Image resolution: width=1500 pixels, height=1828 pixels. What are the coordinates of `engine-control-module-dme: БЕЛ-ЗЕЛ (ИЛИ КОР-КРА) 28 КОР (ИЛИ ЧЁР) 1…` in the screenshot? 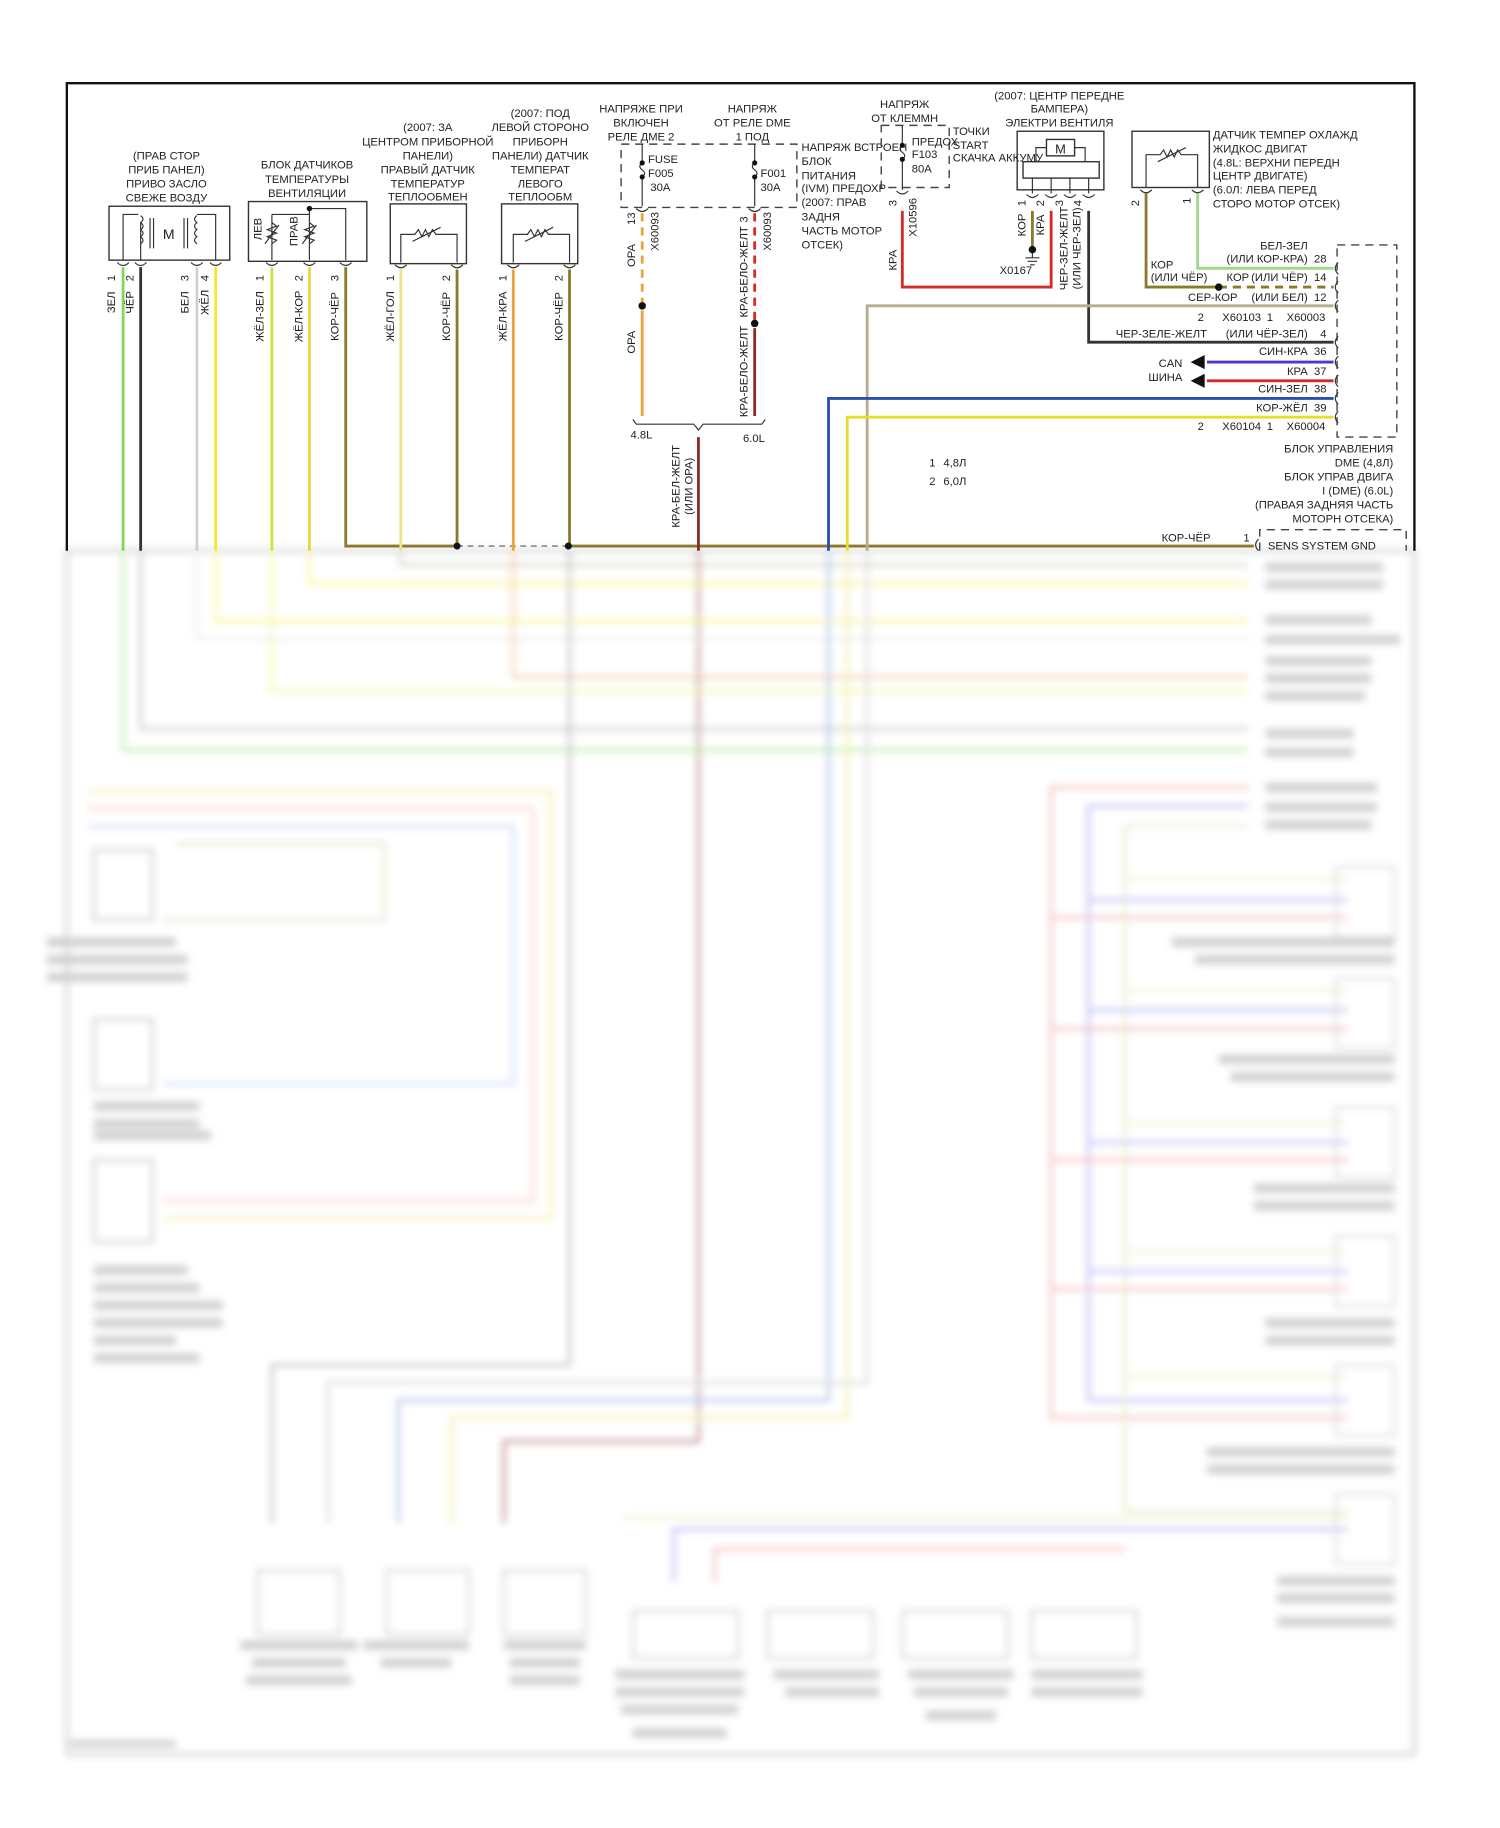 It's located at (1257, 383).